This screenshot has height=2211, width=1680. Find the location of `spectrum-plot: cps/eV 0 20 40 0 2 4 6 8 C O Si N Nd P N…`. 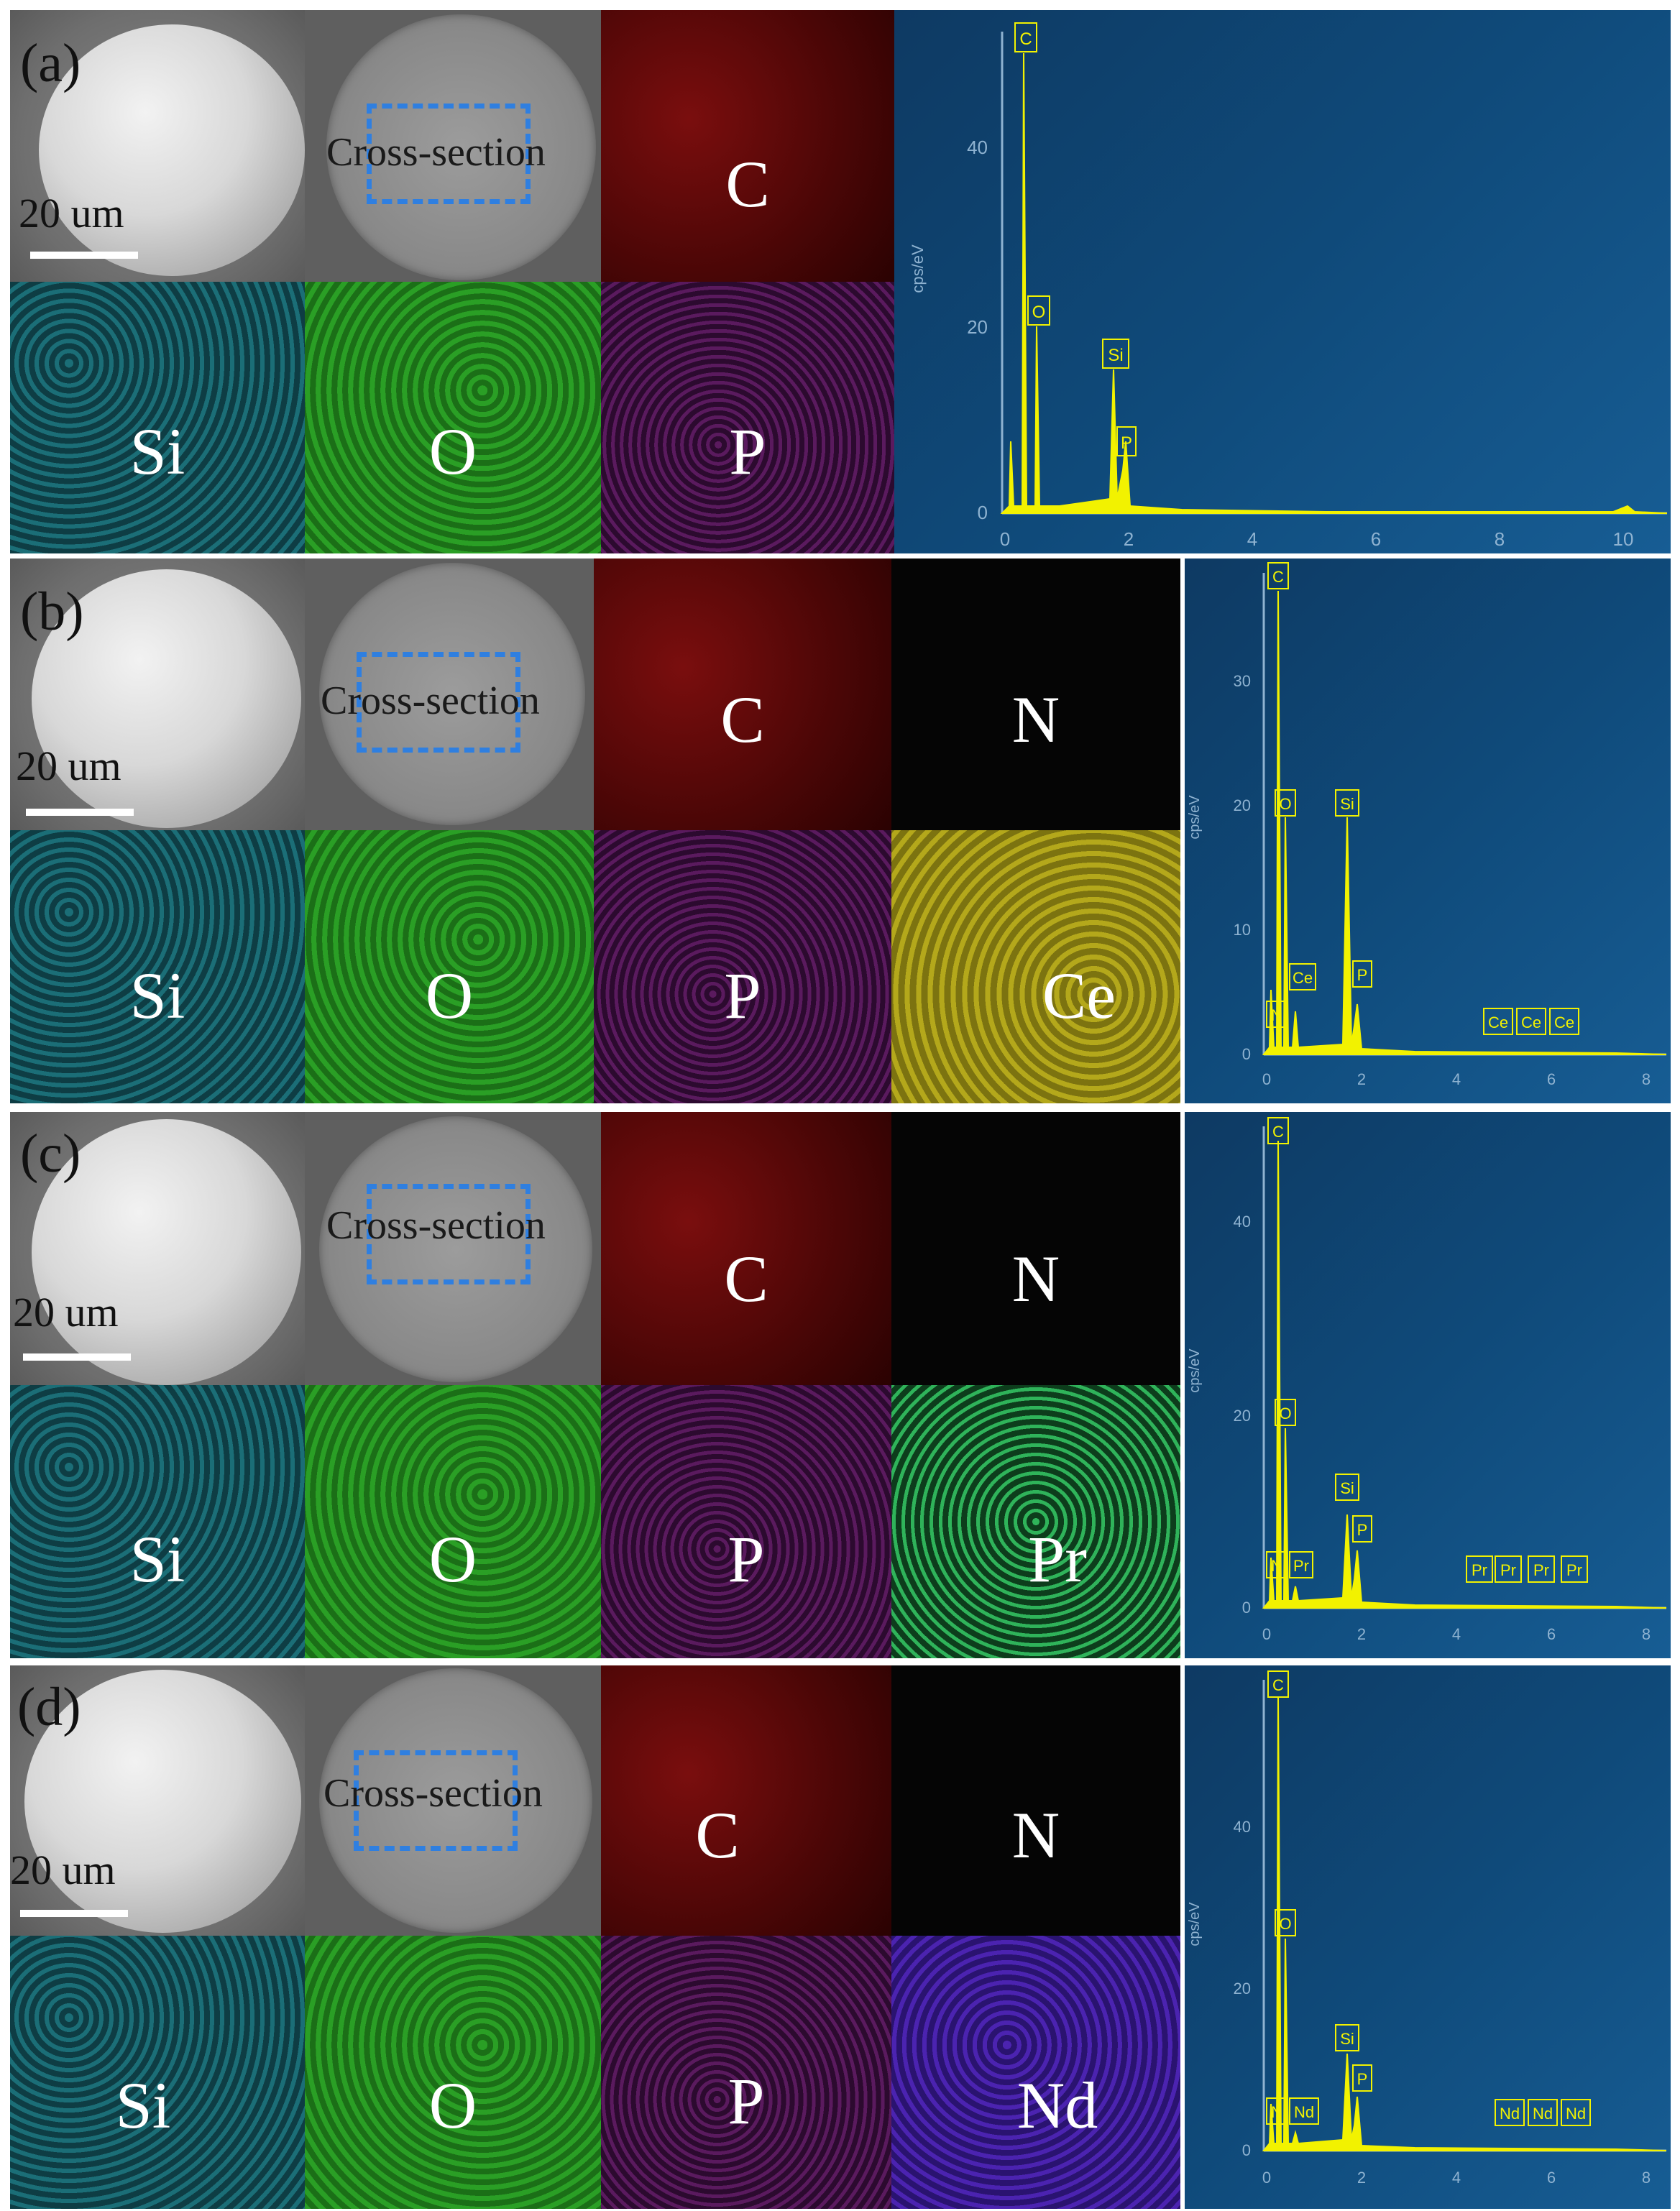

spectrum-plot: cps/eV 0 20 40 0 2 4 6 8 C O Si N Nd P N… is located at coordinates (1427, 1928).